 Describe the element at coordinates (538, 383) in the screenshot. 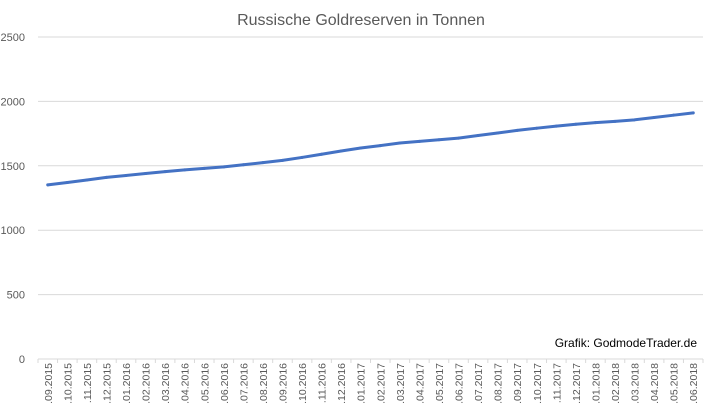

I see `x-tick-label: .10.2017` at that location.